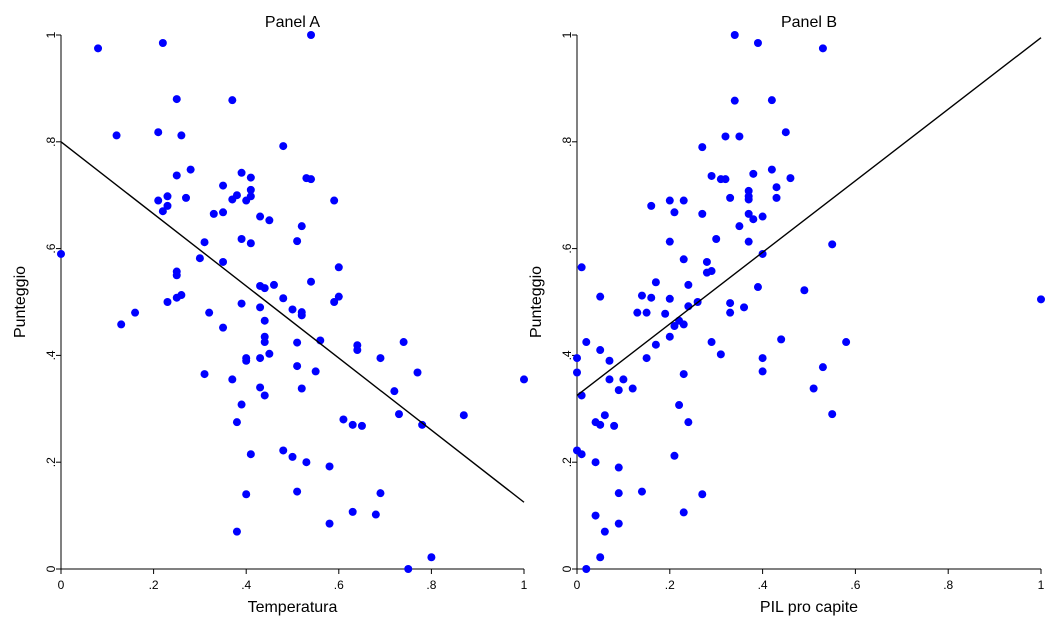 Image resolution: width=1050 pixels, height=624 pixels. I want to click on panel-a-y-tick-label: 0, so click(51, 568).